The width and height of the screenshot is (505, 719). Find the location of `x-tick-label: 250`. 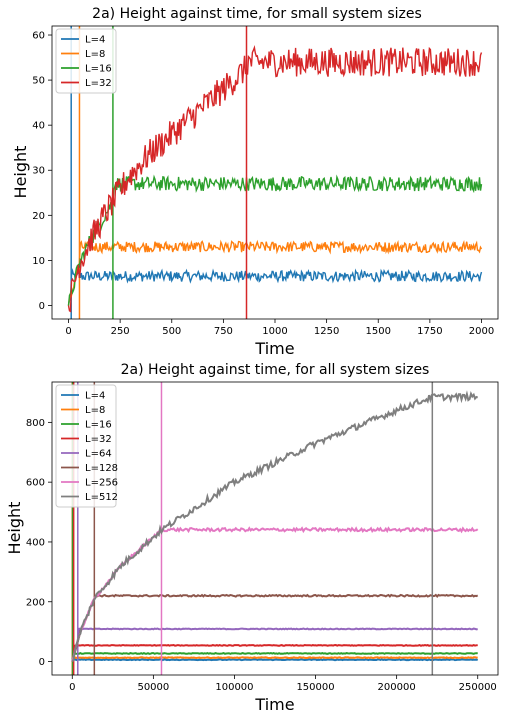

x-tick-label: 250 is located at coordinates (120, 331).